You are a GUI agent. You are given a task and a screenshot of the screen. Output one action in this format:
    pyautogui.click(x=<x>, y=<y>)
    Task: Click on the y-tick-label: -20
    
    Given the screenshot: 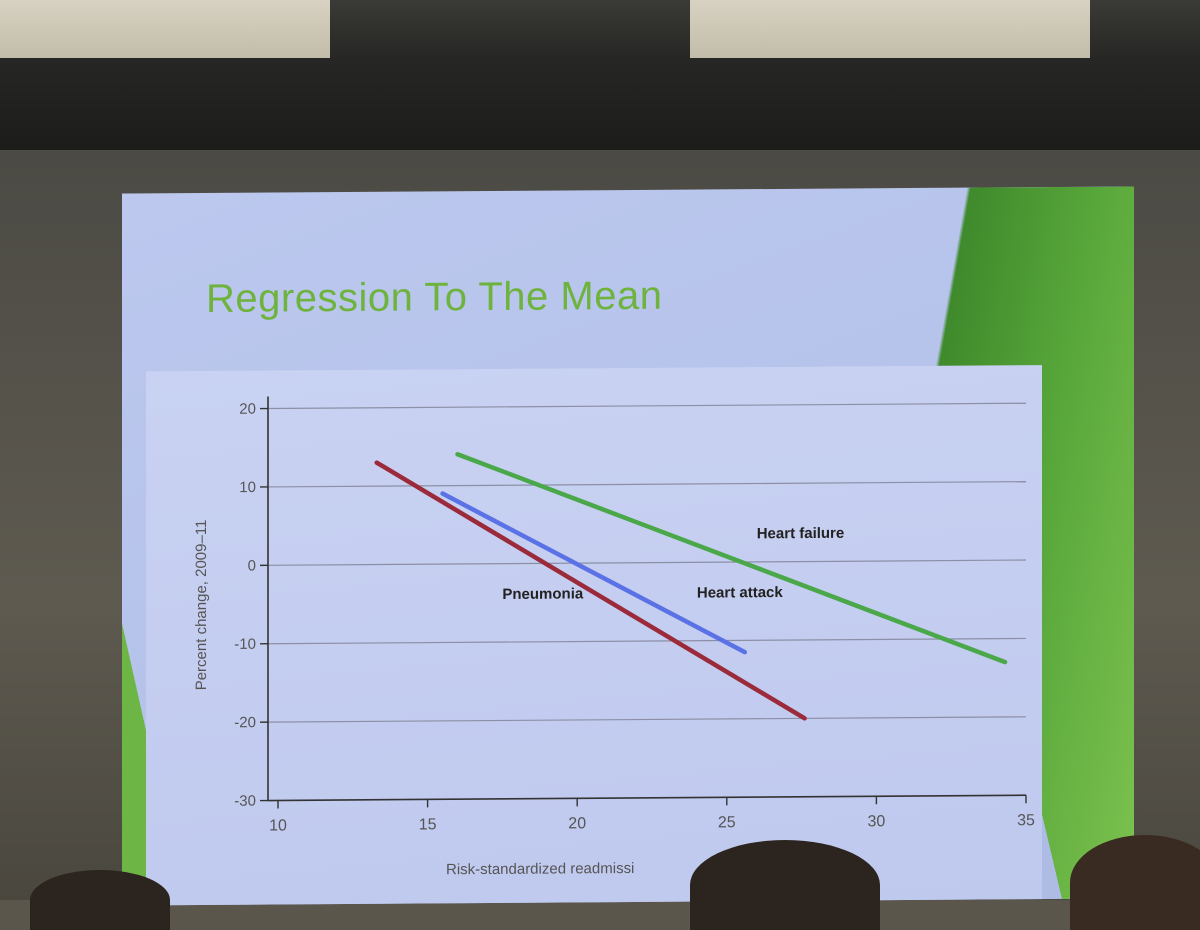 What is the action you would take?
    pyautogui.click(x=245, y=722)
    